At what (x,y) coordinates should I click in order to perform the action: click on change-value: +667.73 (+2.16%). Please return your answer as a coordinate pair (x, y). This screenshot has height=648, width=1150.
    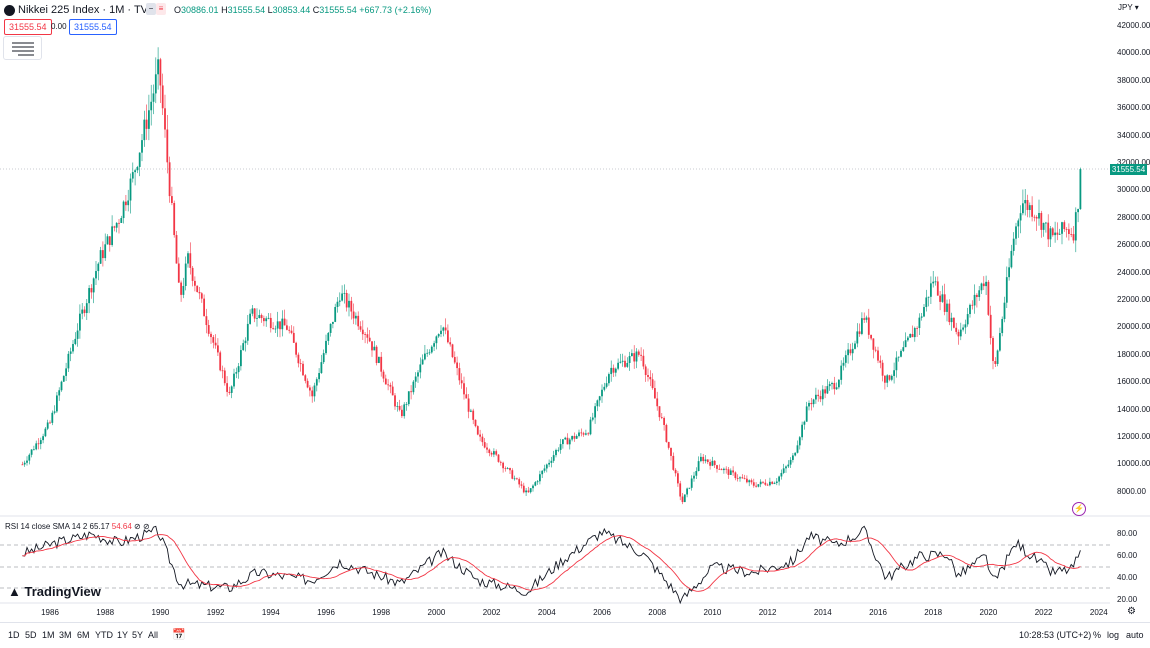
    Looking at the image, I should click on (395, 10).